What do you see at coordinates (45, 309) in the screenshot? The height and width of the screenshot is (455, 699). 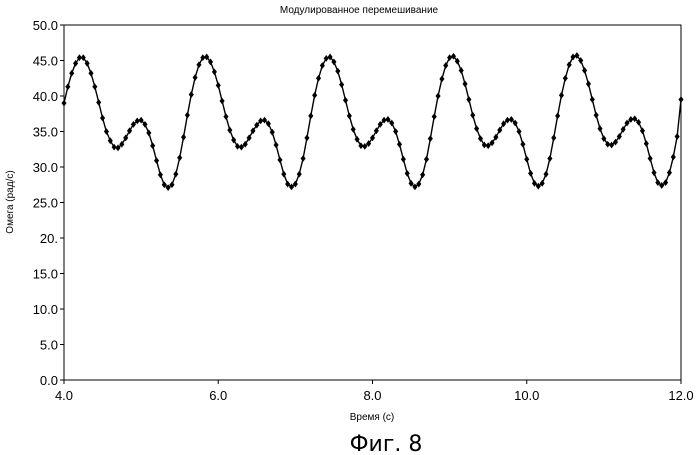 I see `y-tick-label: 10.0` at bounding box center [45, 309].